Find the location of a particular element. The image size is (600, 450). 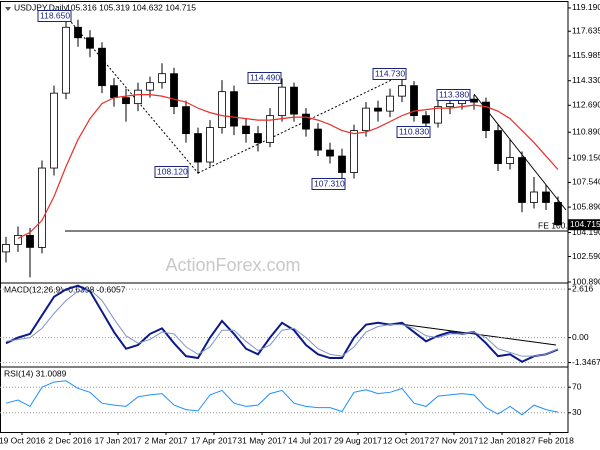

x-tick-label: 2 Dec 2016 is located at coordinates (70, 440).